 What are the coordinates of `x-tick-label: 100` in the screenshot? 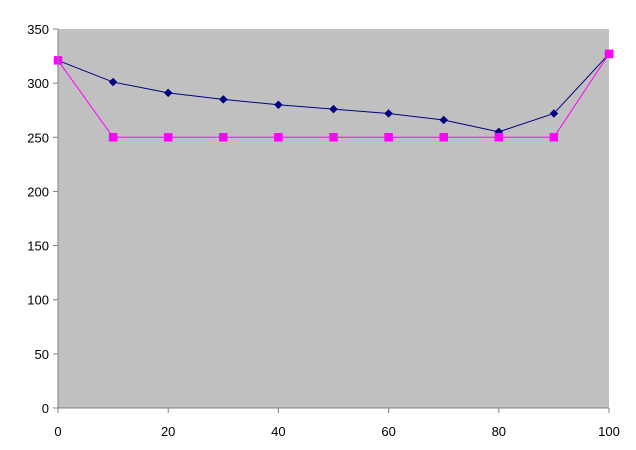 It's located at (609, 431).